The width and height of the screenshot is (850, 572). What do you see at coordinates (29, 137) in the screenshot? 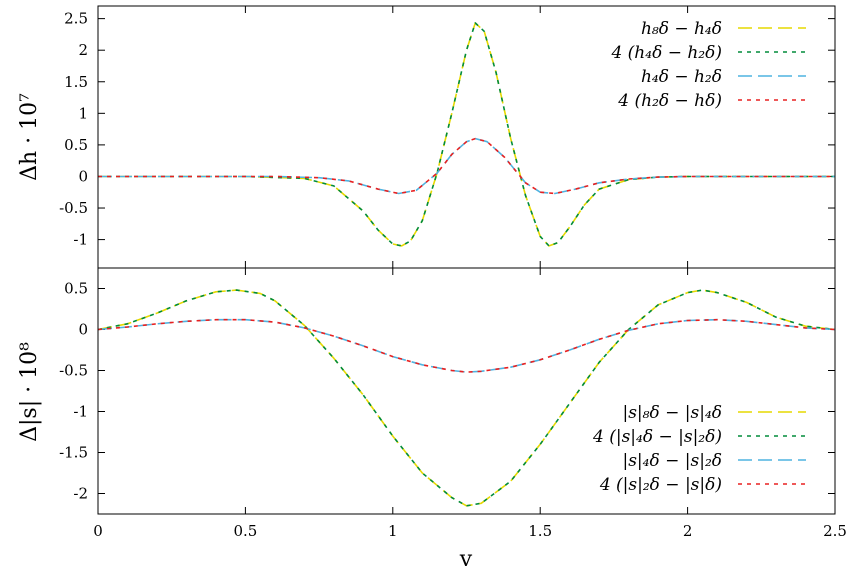
I see `top-y-axis-label: Δh · 10⁷` at bounding box center [29, 137].